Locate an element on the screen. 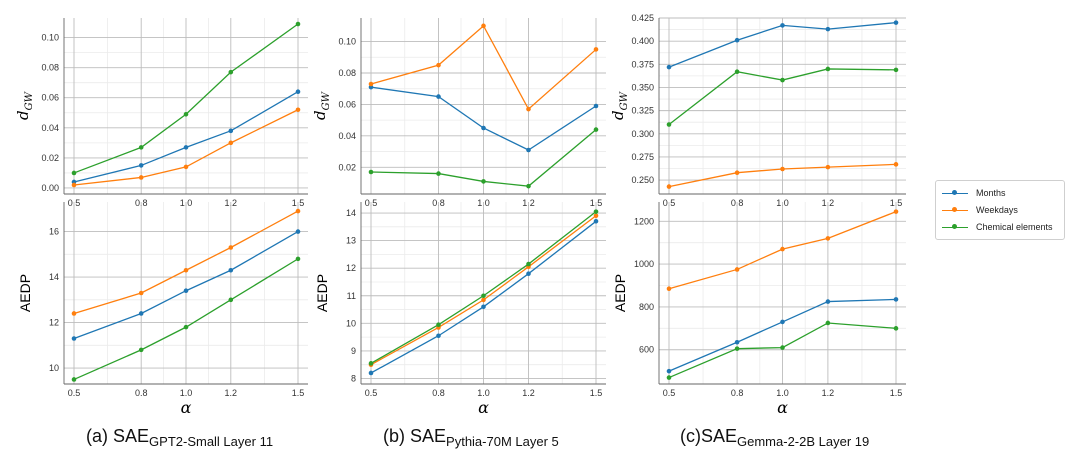 Image resolution: width=1080 pixels, height=462 pixels. y-tick-label: 0.400 is located at coordinates (642, 41).